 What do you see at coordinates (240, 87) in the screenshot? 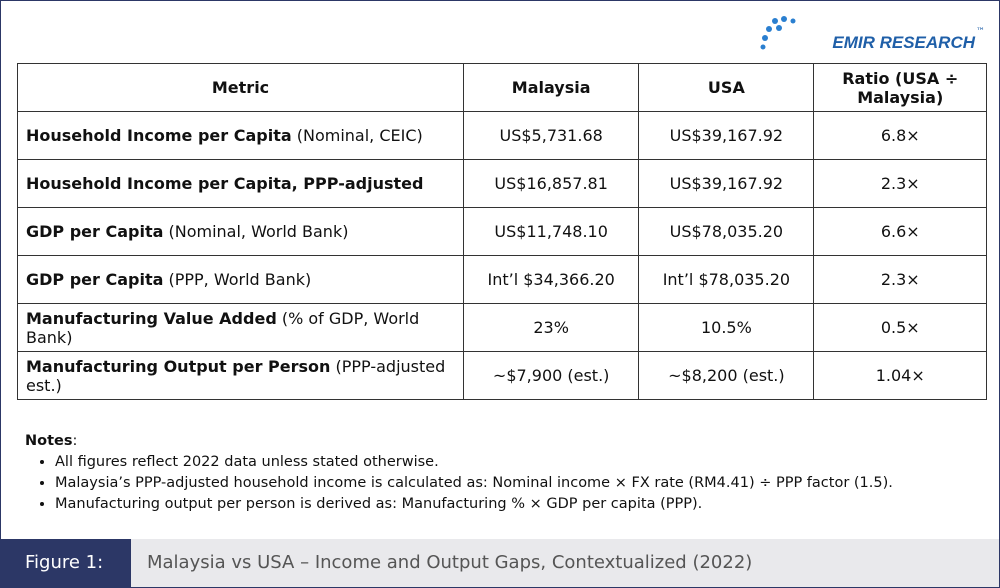
I see `header-cell: Metric` at bounding box center [240, 87].